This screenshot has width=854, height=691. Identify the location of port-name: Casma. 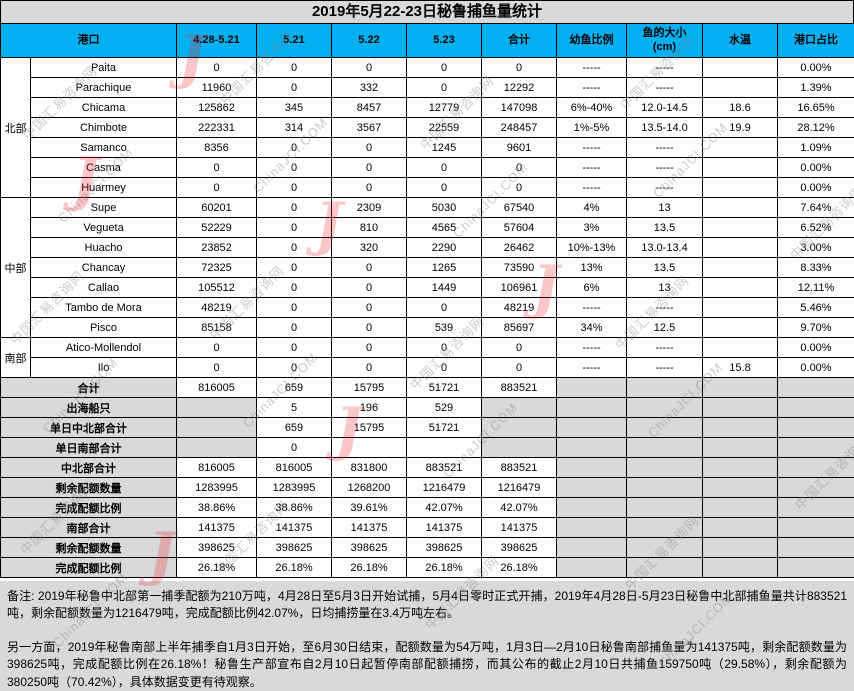
(104, 168).